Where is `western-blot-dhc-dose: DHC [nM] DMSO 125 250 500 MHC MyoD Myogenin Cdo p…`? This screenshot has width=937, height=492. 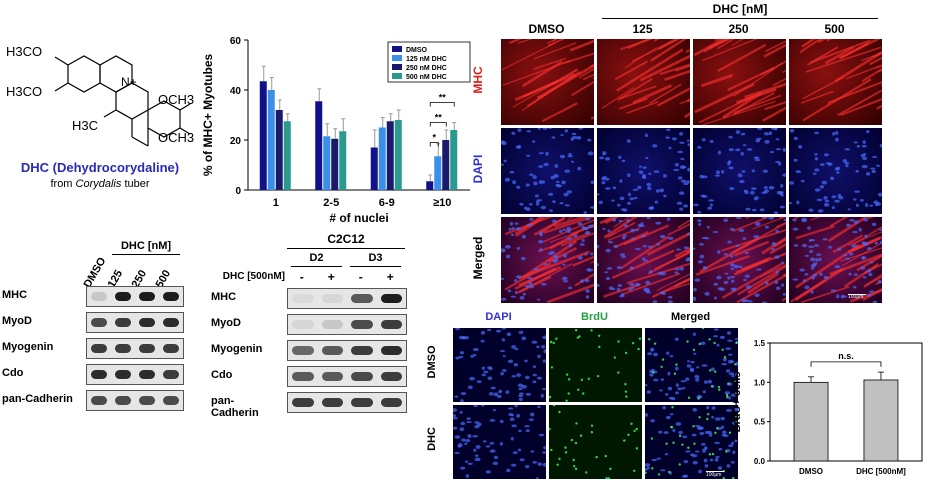
western-blot-dhc-dose: DHC [nM] DMSO 125 250 500 MHC MyoD Myogenin Cdo p… is located at coordinates (100, 325).